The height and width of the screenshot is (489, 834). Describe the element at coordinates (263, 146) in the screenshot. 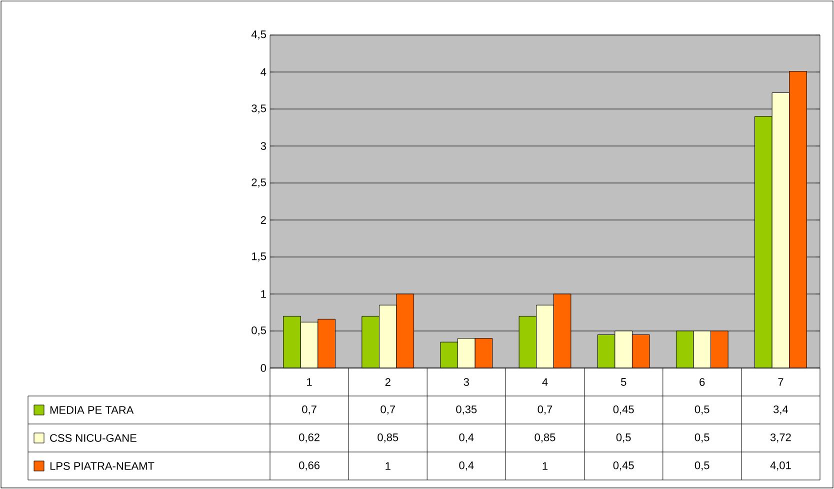

I see `y-tick-label: 3` at that location.